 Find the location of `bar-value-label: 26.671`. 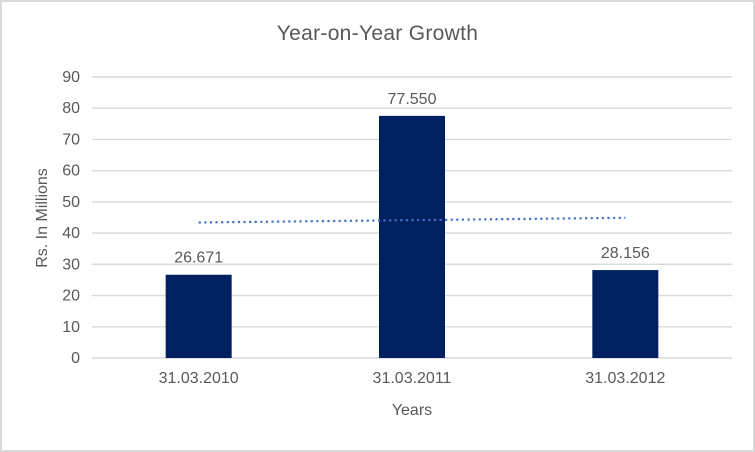

bar-value-label: 26.671 is located at coordinates (198, 258).